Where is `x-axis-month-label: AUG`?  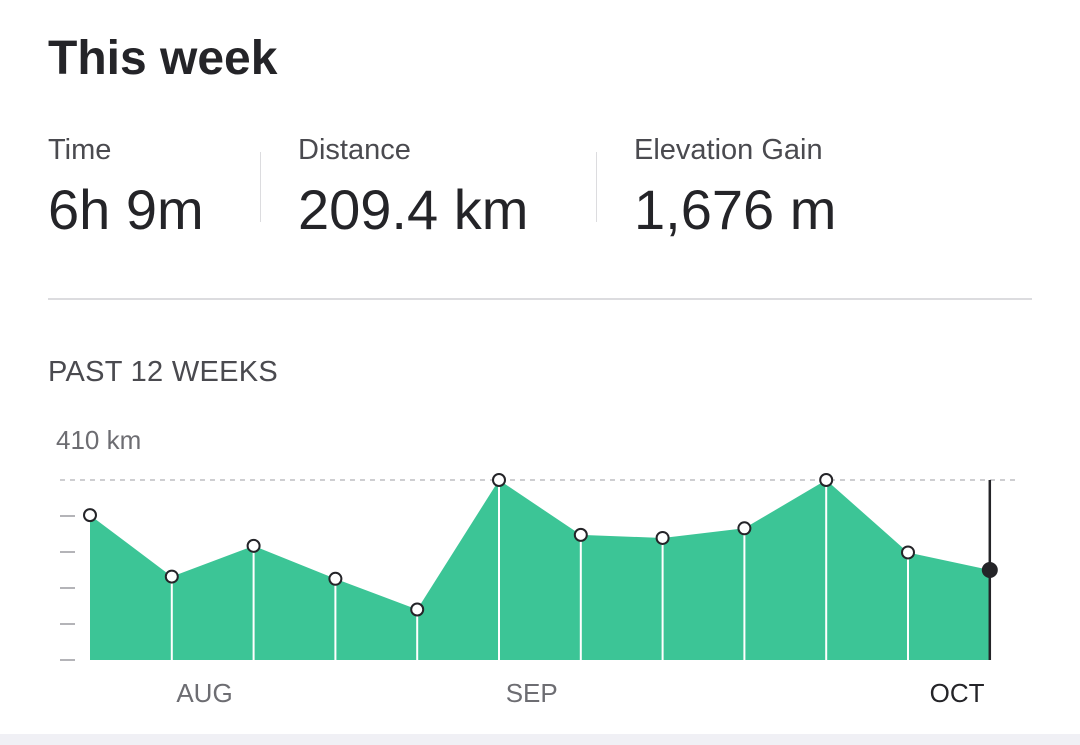
x-axis-month-label: AUG is located at coordinates (204, 693).